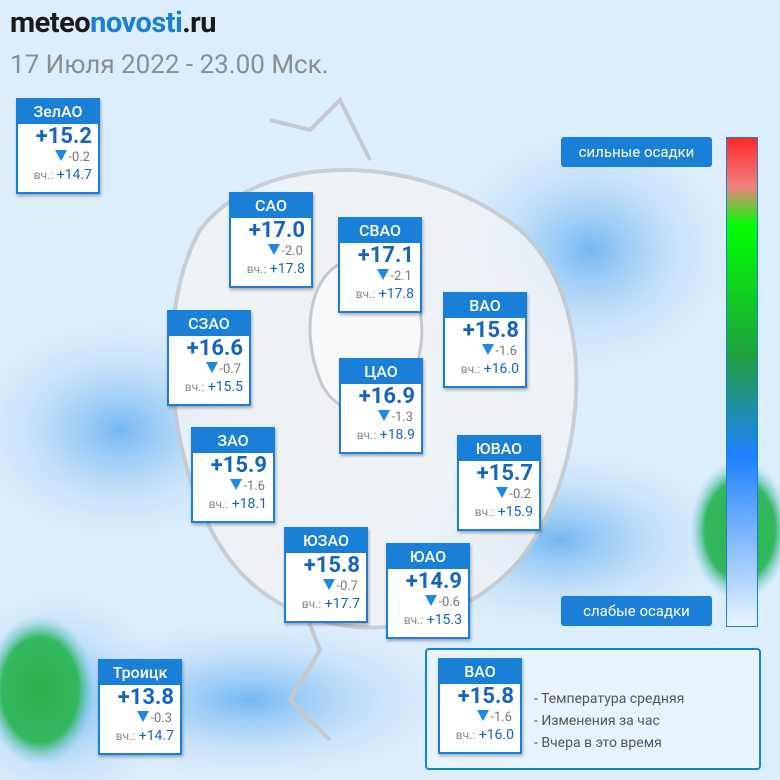 This screenshot has width=780, height=780. Describe the element at coordinates (515, 512) in the screenshot. I see `yesterday-value: +15.9` at that location.